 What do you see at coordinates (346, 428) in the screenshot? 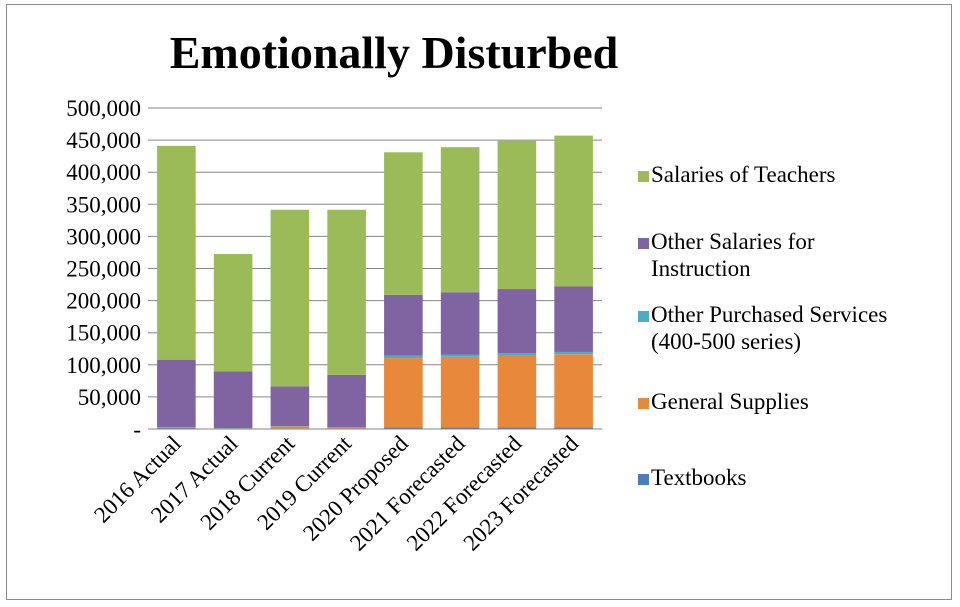
I see `bar-general-supplies-2019-current` at bounding box center [346, 428].